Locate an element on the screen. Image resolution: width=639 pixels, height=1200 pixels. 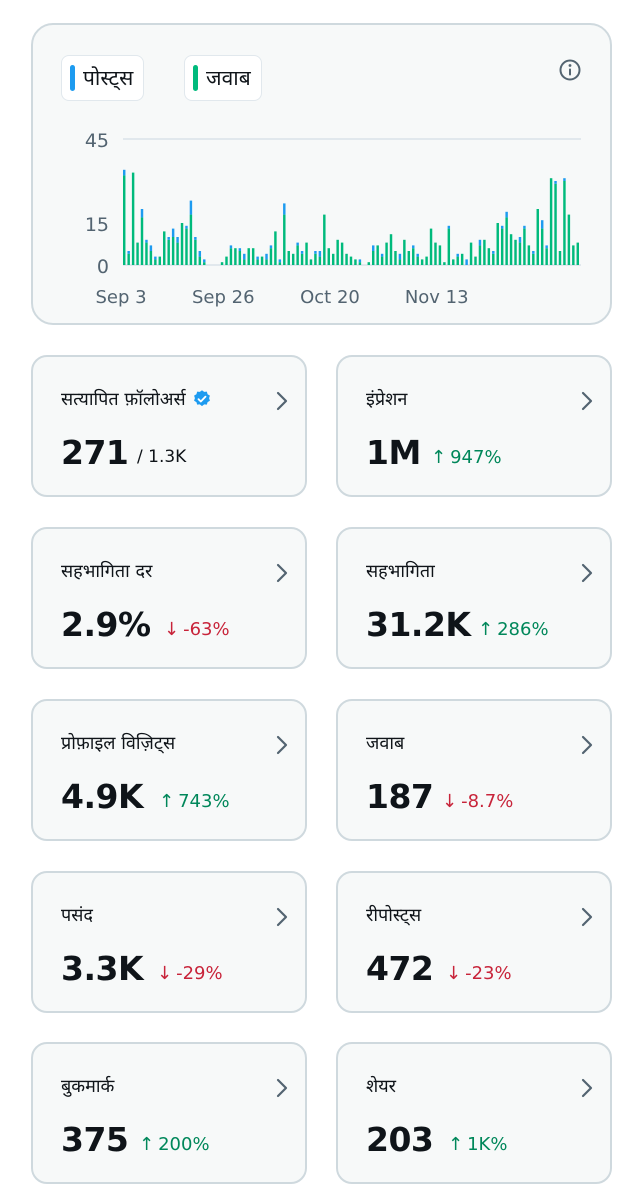
stat-change: ↑ 743% is located at coordinates (194, 801).